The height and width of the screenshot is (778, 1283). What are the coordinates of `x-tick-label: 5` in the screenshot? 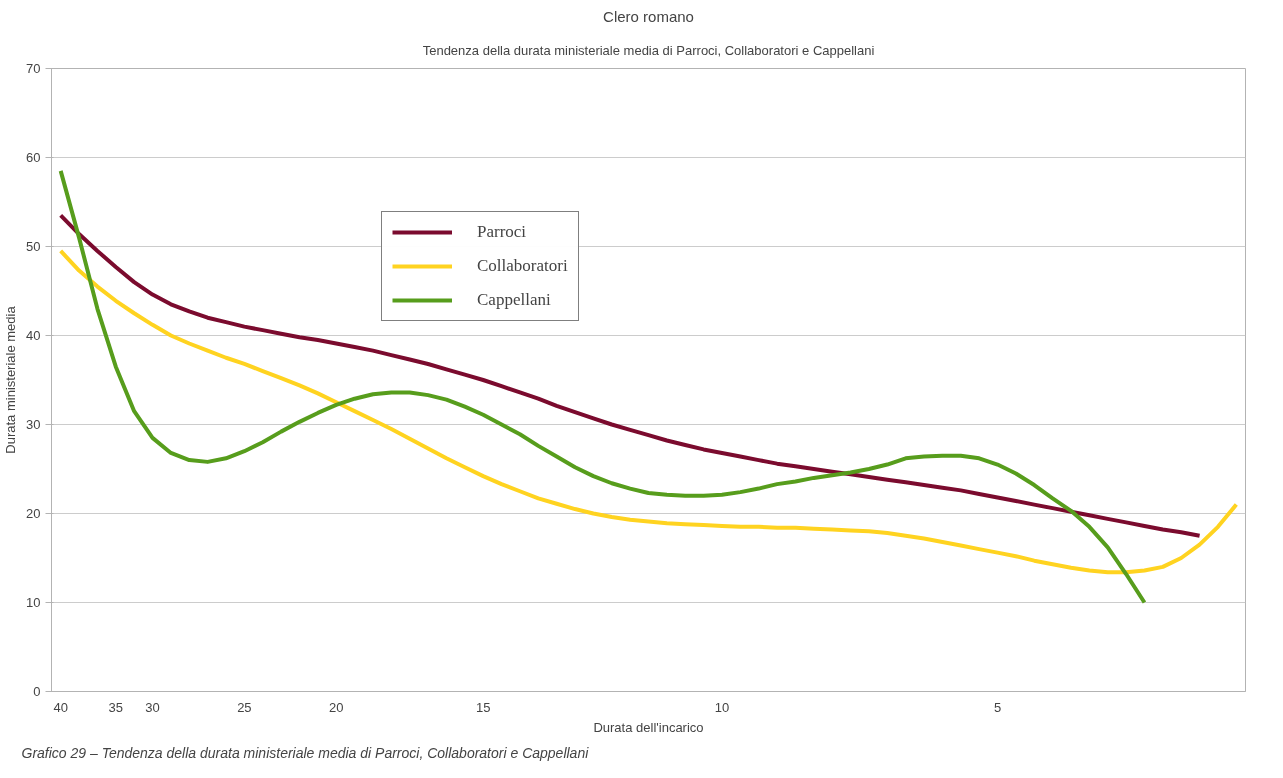 It's located at (997, 707).